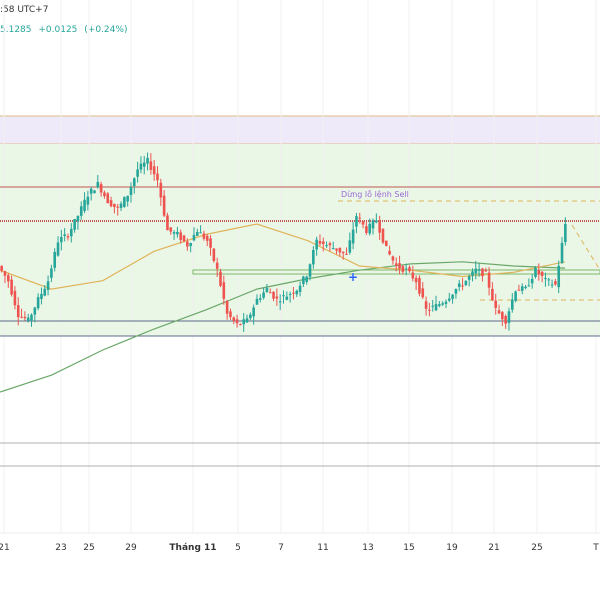 Image resolution: width=600 pixels, height=600 pixels. I want to click on x-tick-label: 15, so click(408, 548).